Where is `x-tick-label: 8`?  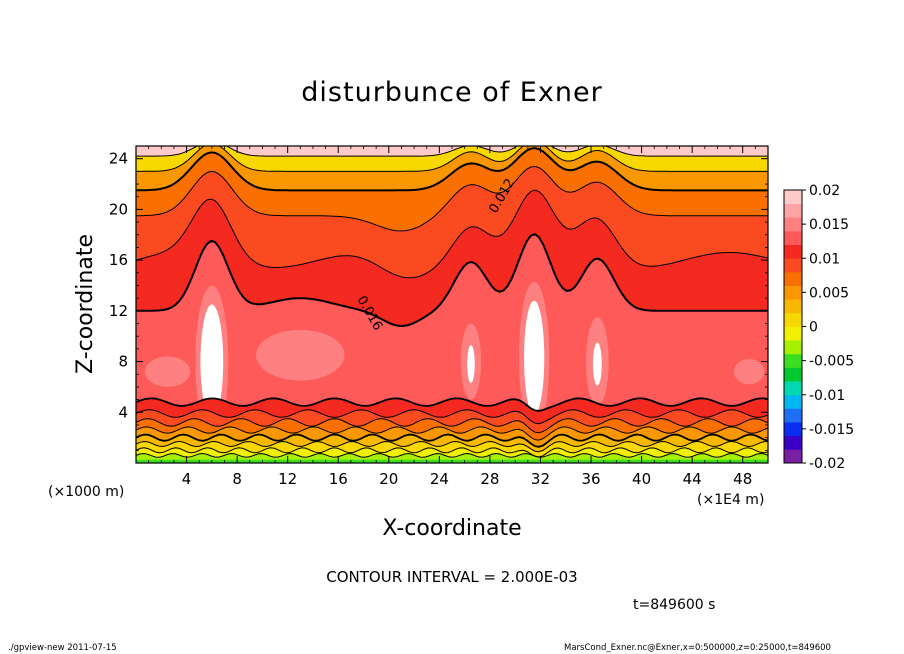 x-tick-label: 8 is located at coordinates (237, 479).